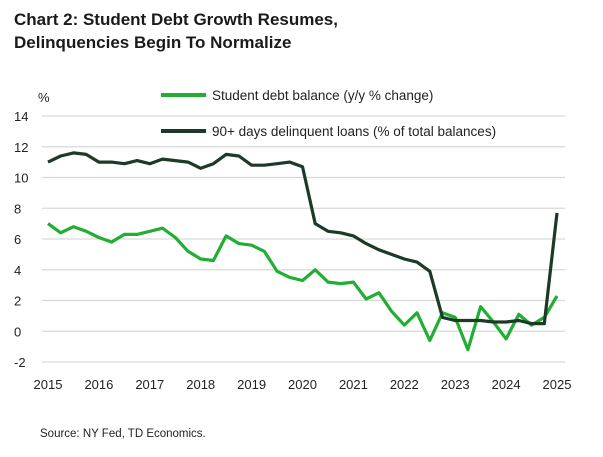  What do you see at coordinates (17, 331) in the screenshot?
I see `y-tick-label: 0` at bounding box center [17, 331].